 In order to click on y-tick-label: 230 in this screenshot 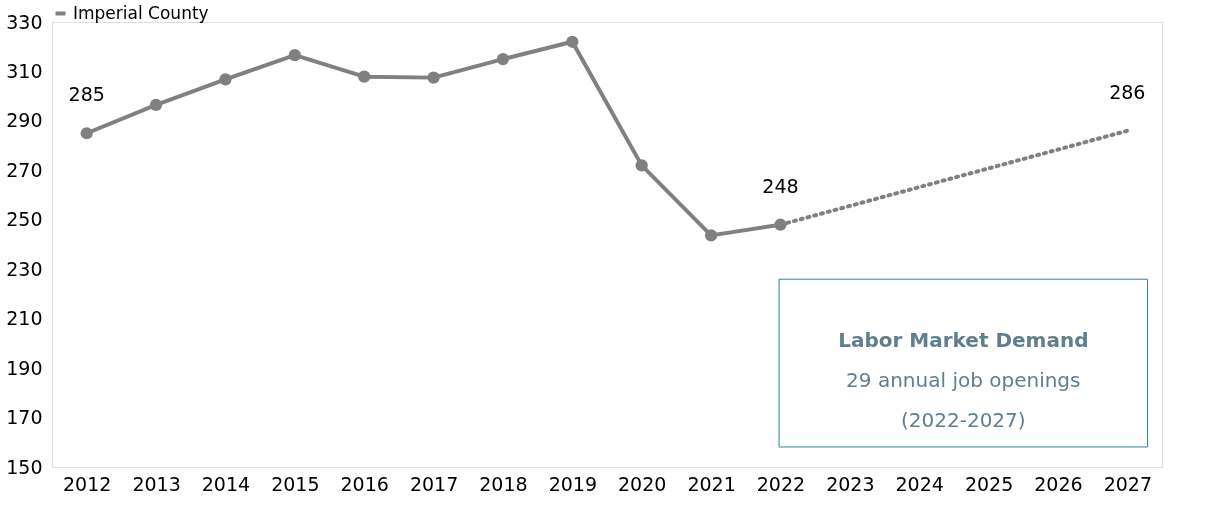, I will do `click(24, 268)`.